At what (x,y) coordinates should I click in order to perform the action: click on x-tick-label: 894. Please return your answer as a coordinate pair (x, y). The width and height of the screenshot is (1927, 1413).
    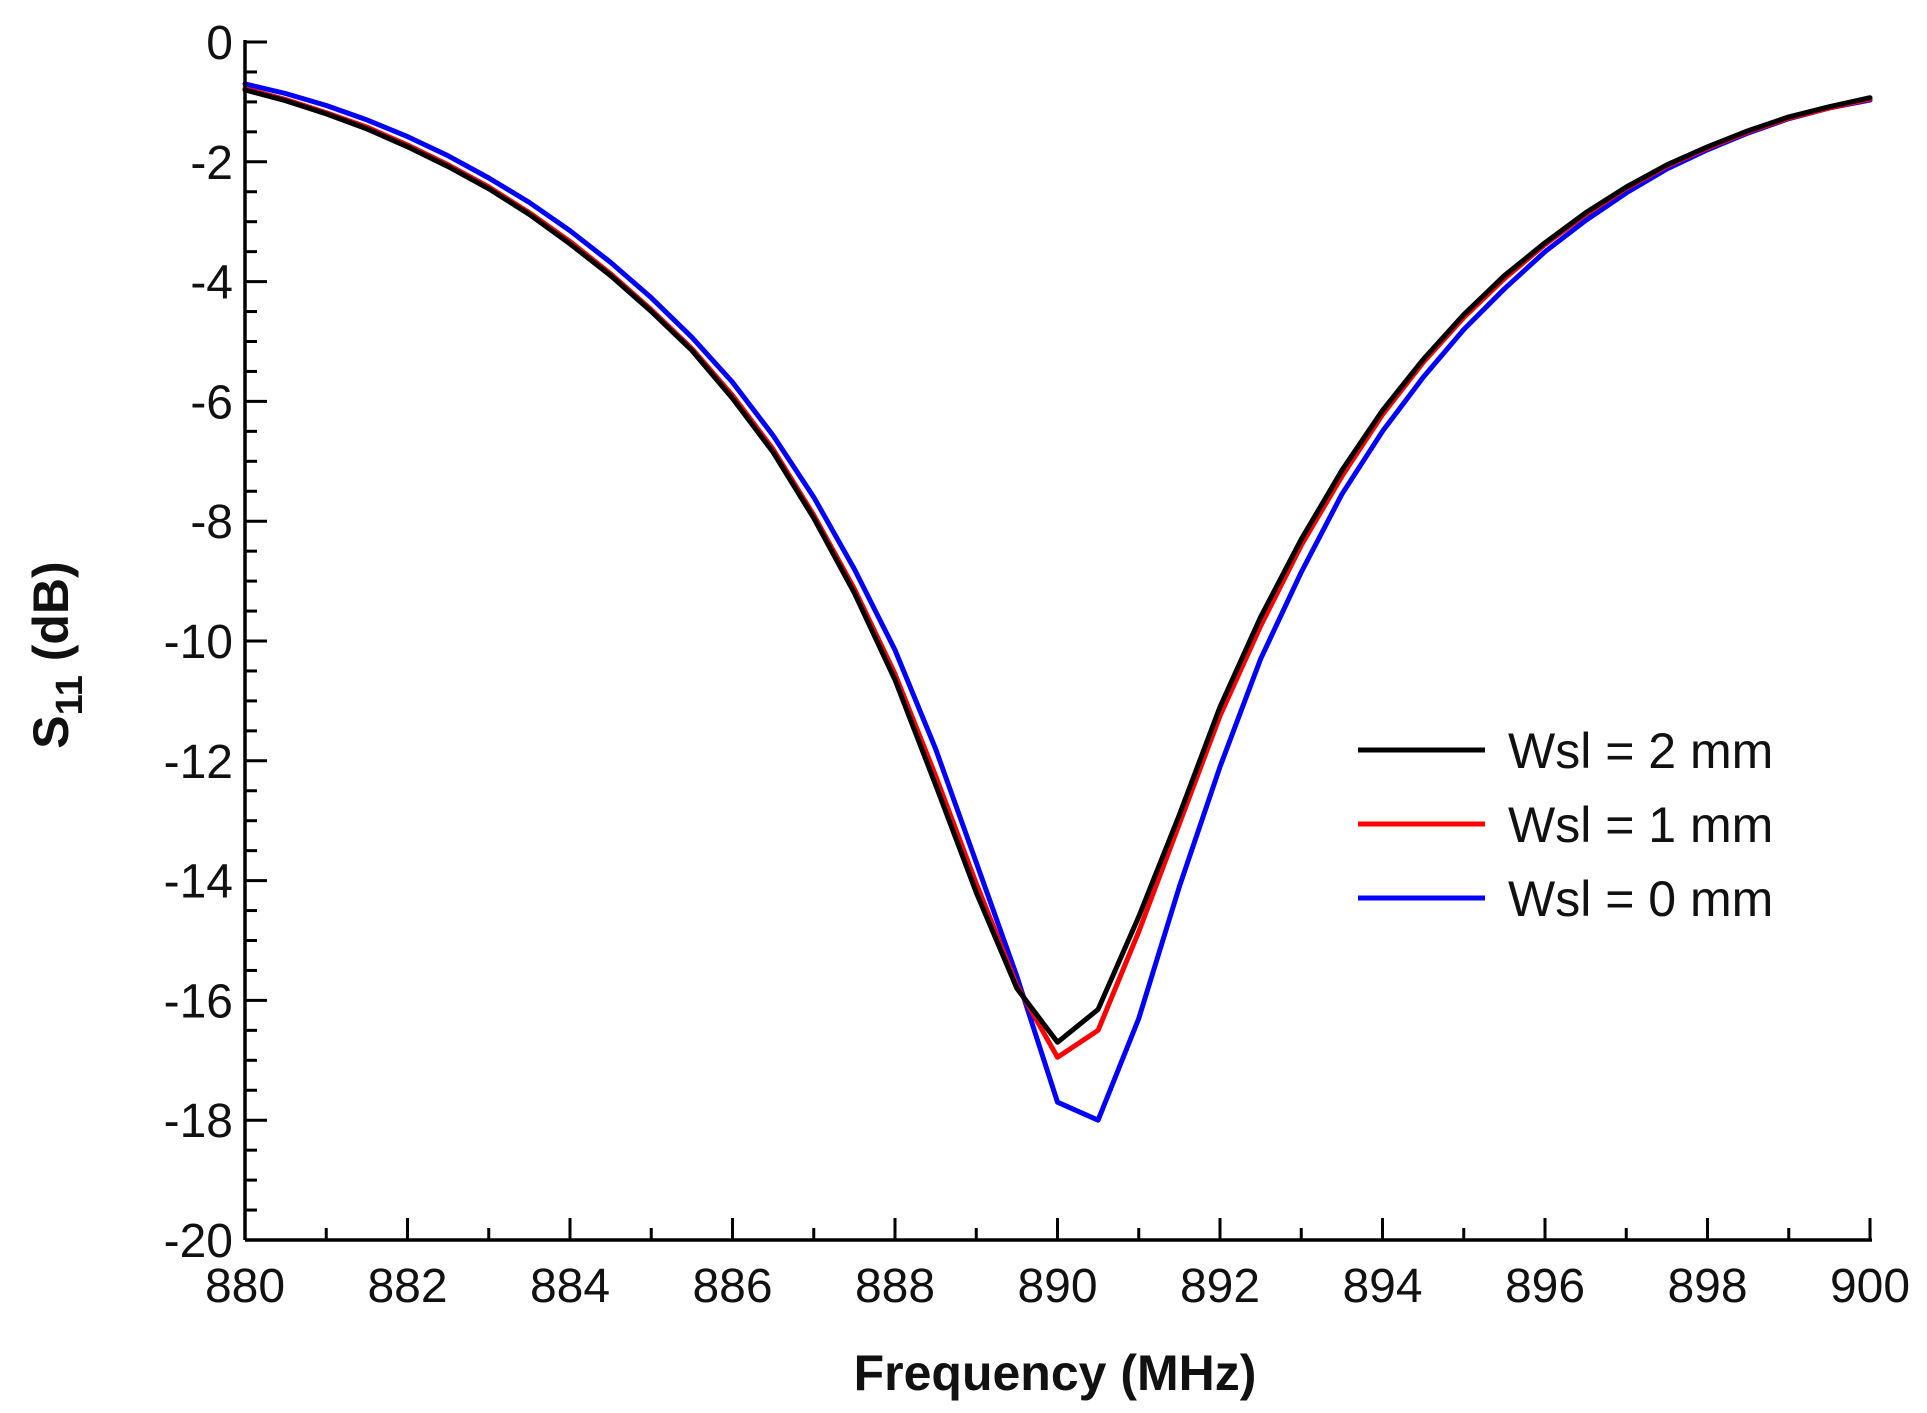
    Looking at the image, I should click on (1382, 1286).